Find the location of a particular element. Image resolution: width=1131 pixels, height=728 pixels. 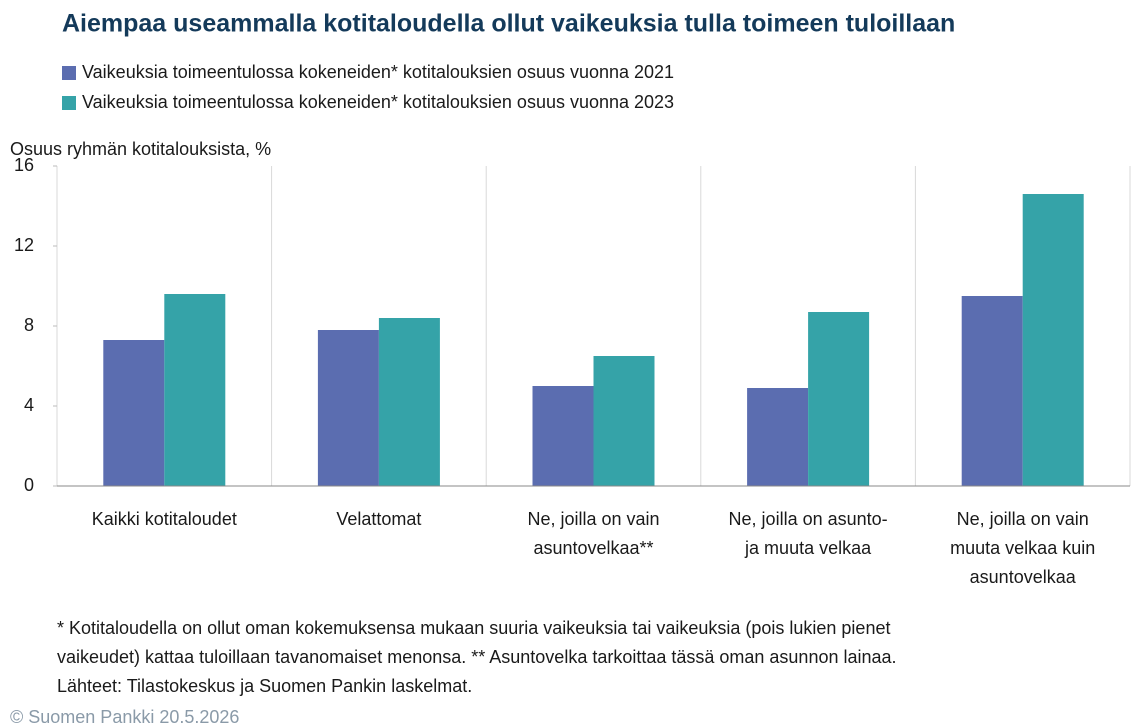

x-tick-label: asuntovelkaa is located at coordinates (1023, 577).